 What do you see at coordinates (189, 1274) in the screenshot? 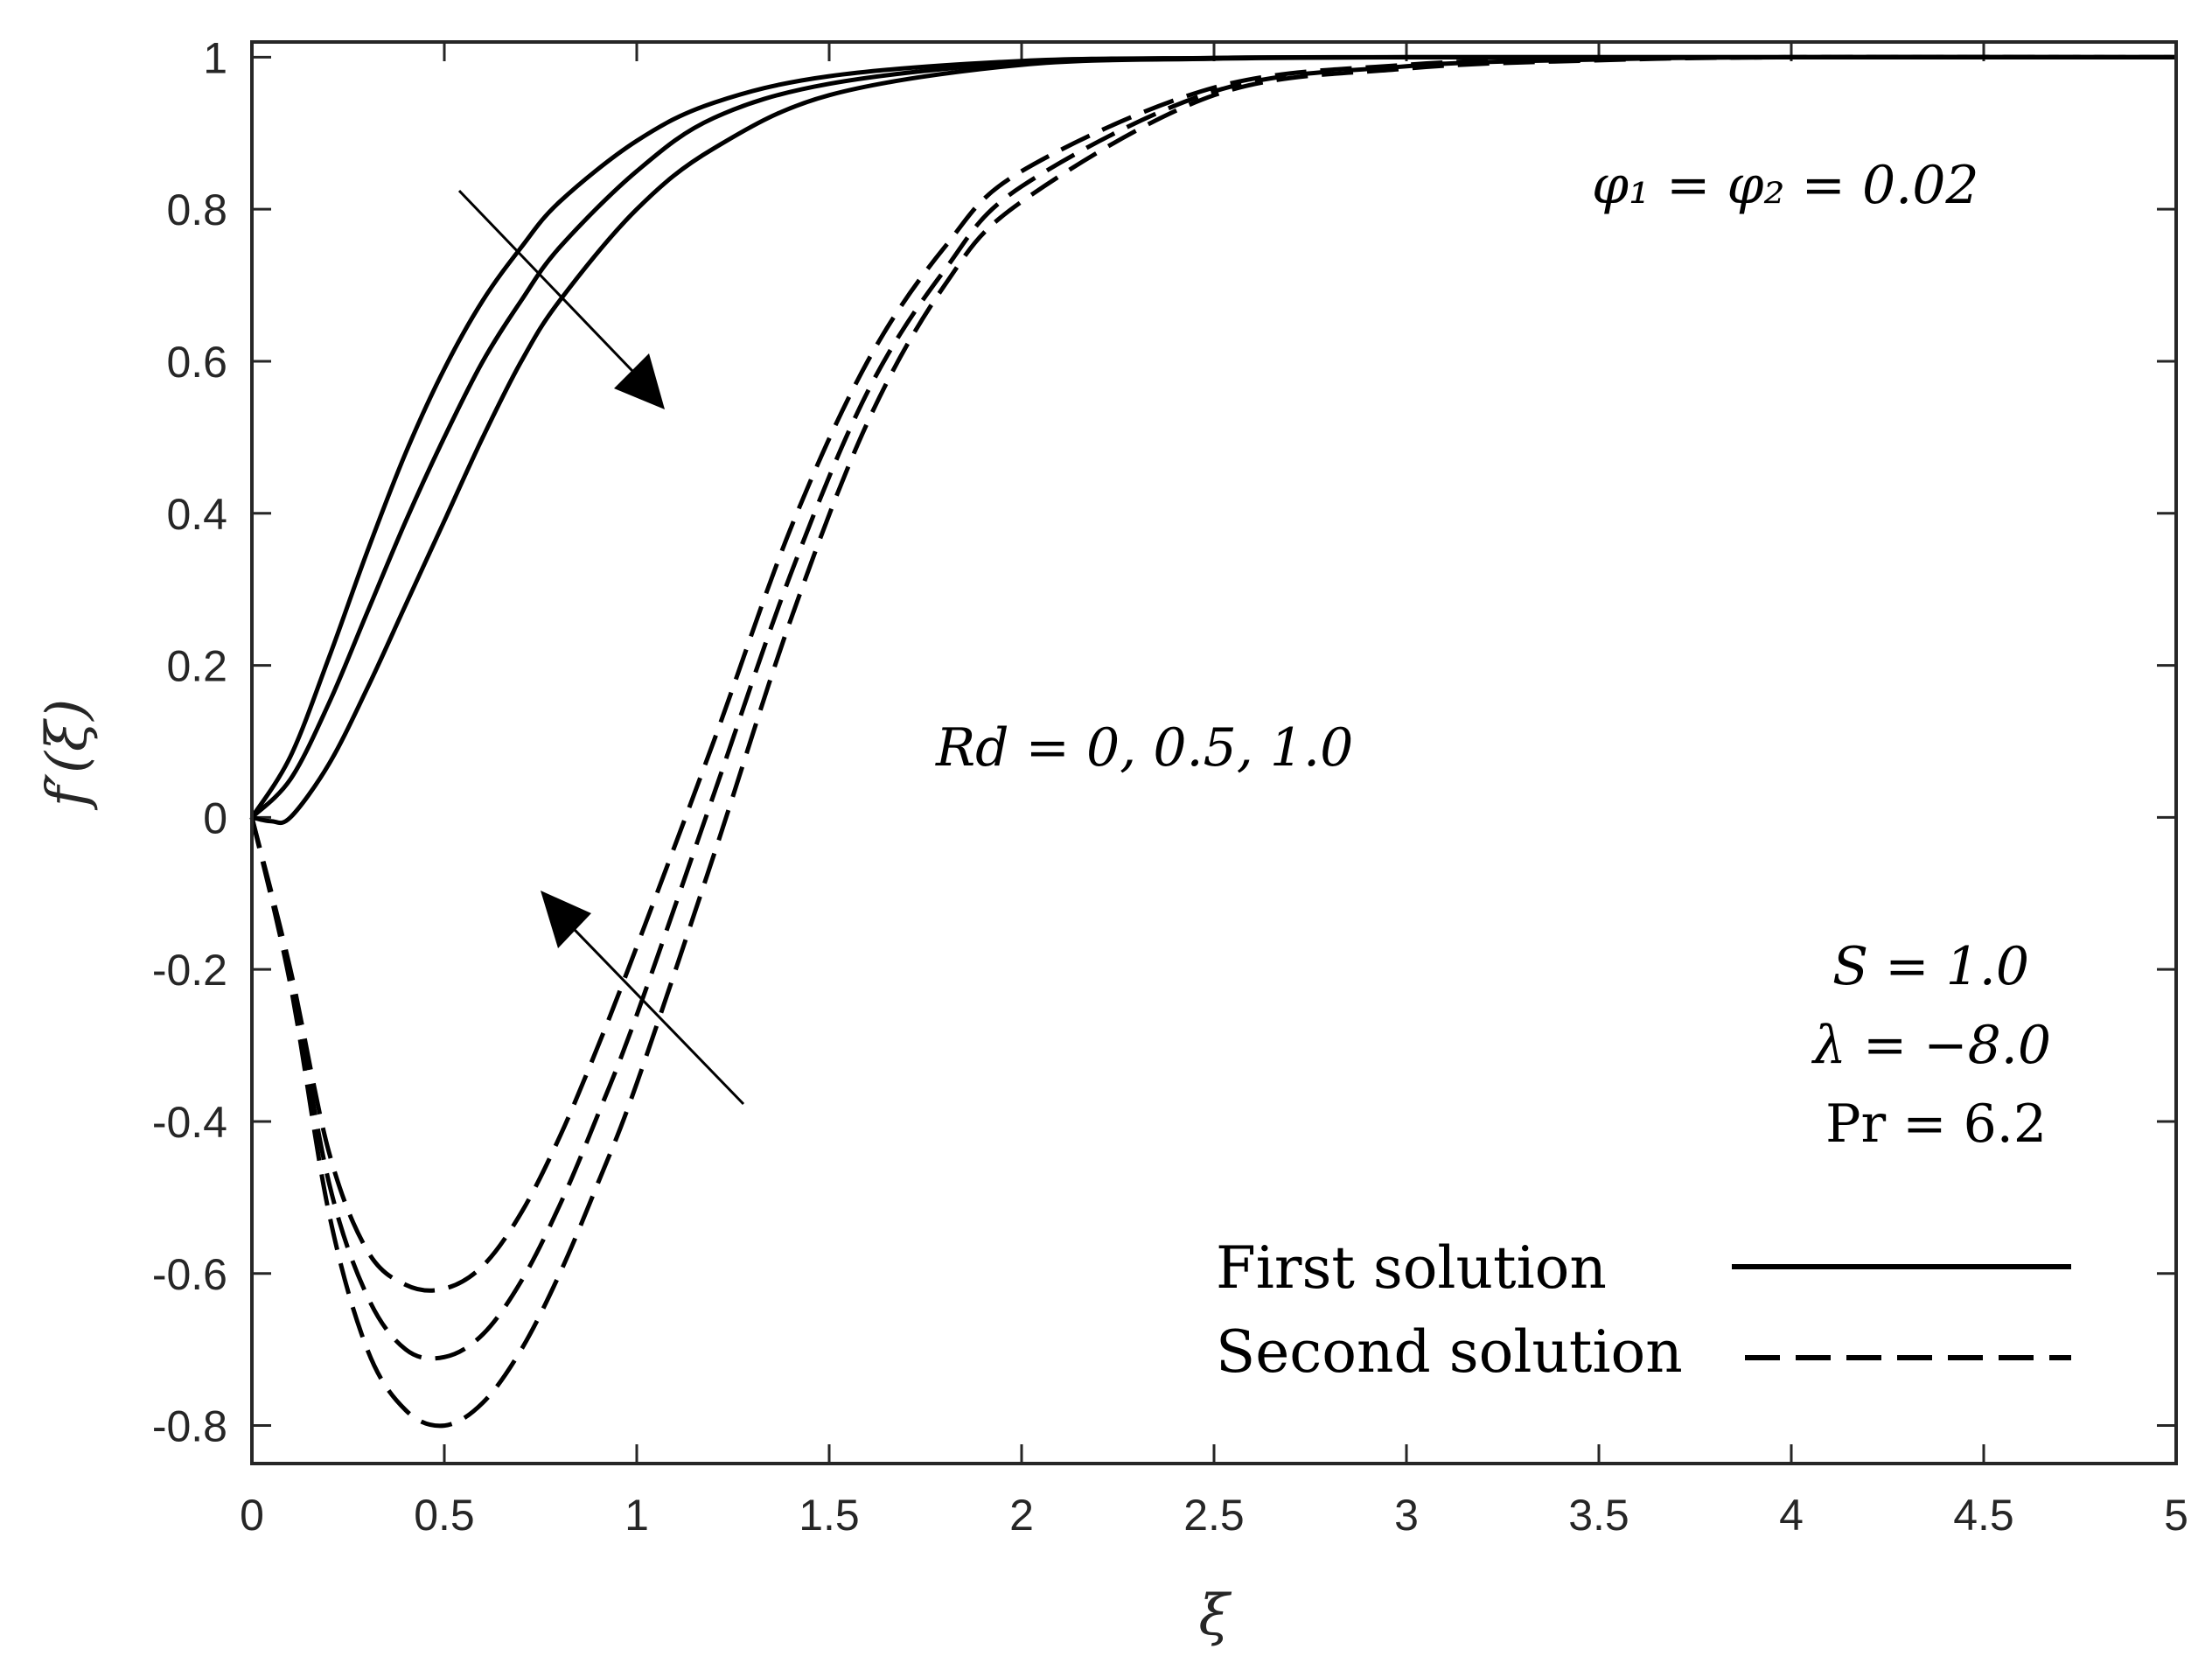
I see `y-tick-label: -0.6` at bounding box center [189, 1274].